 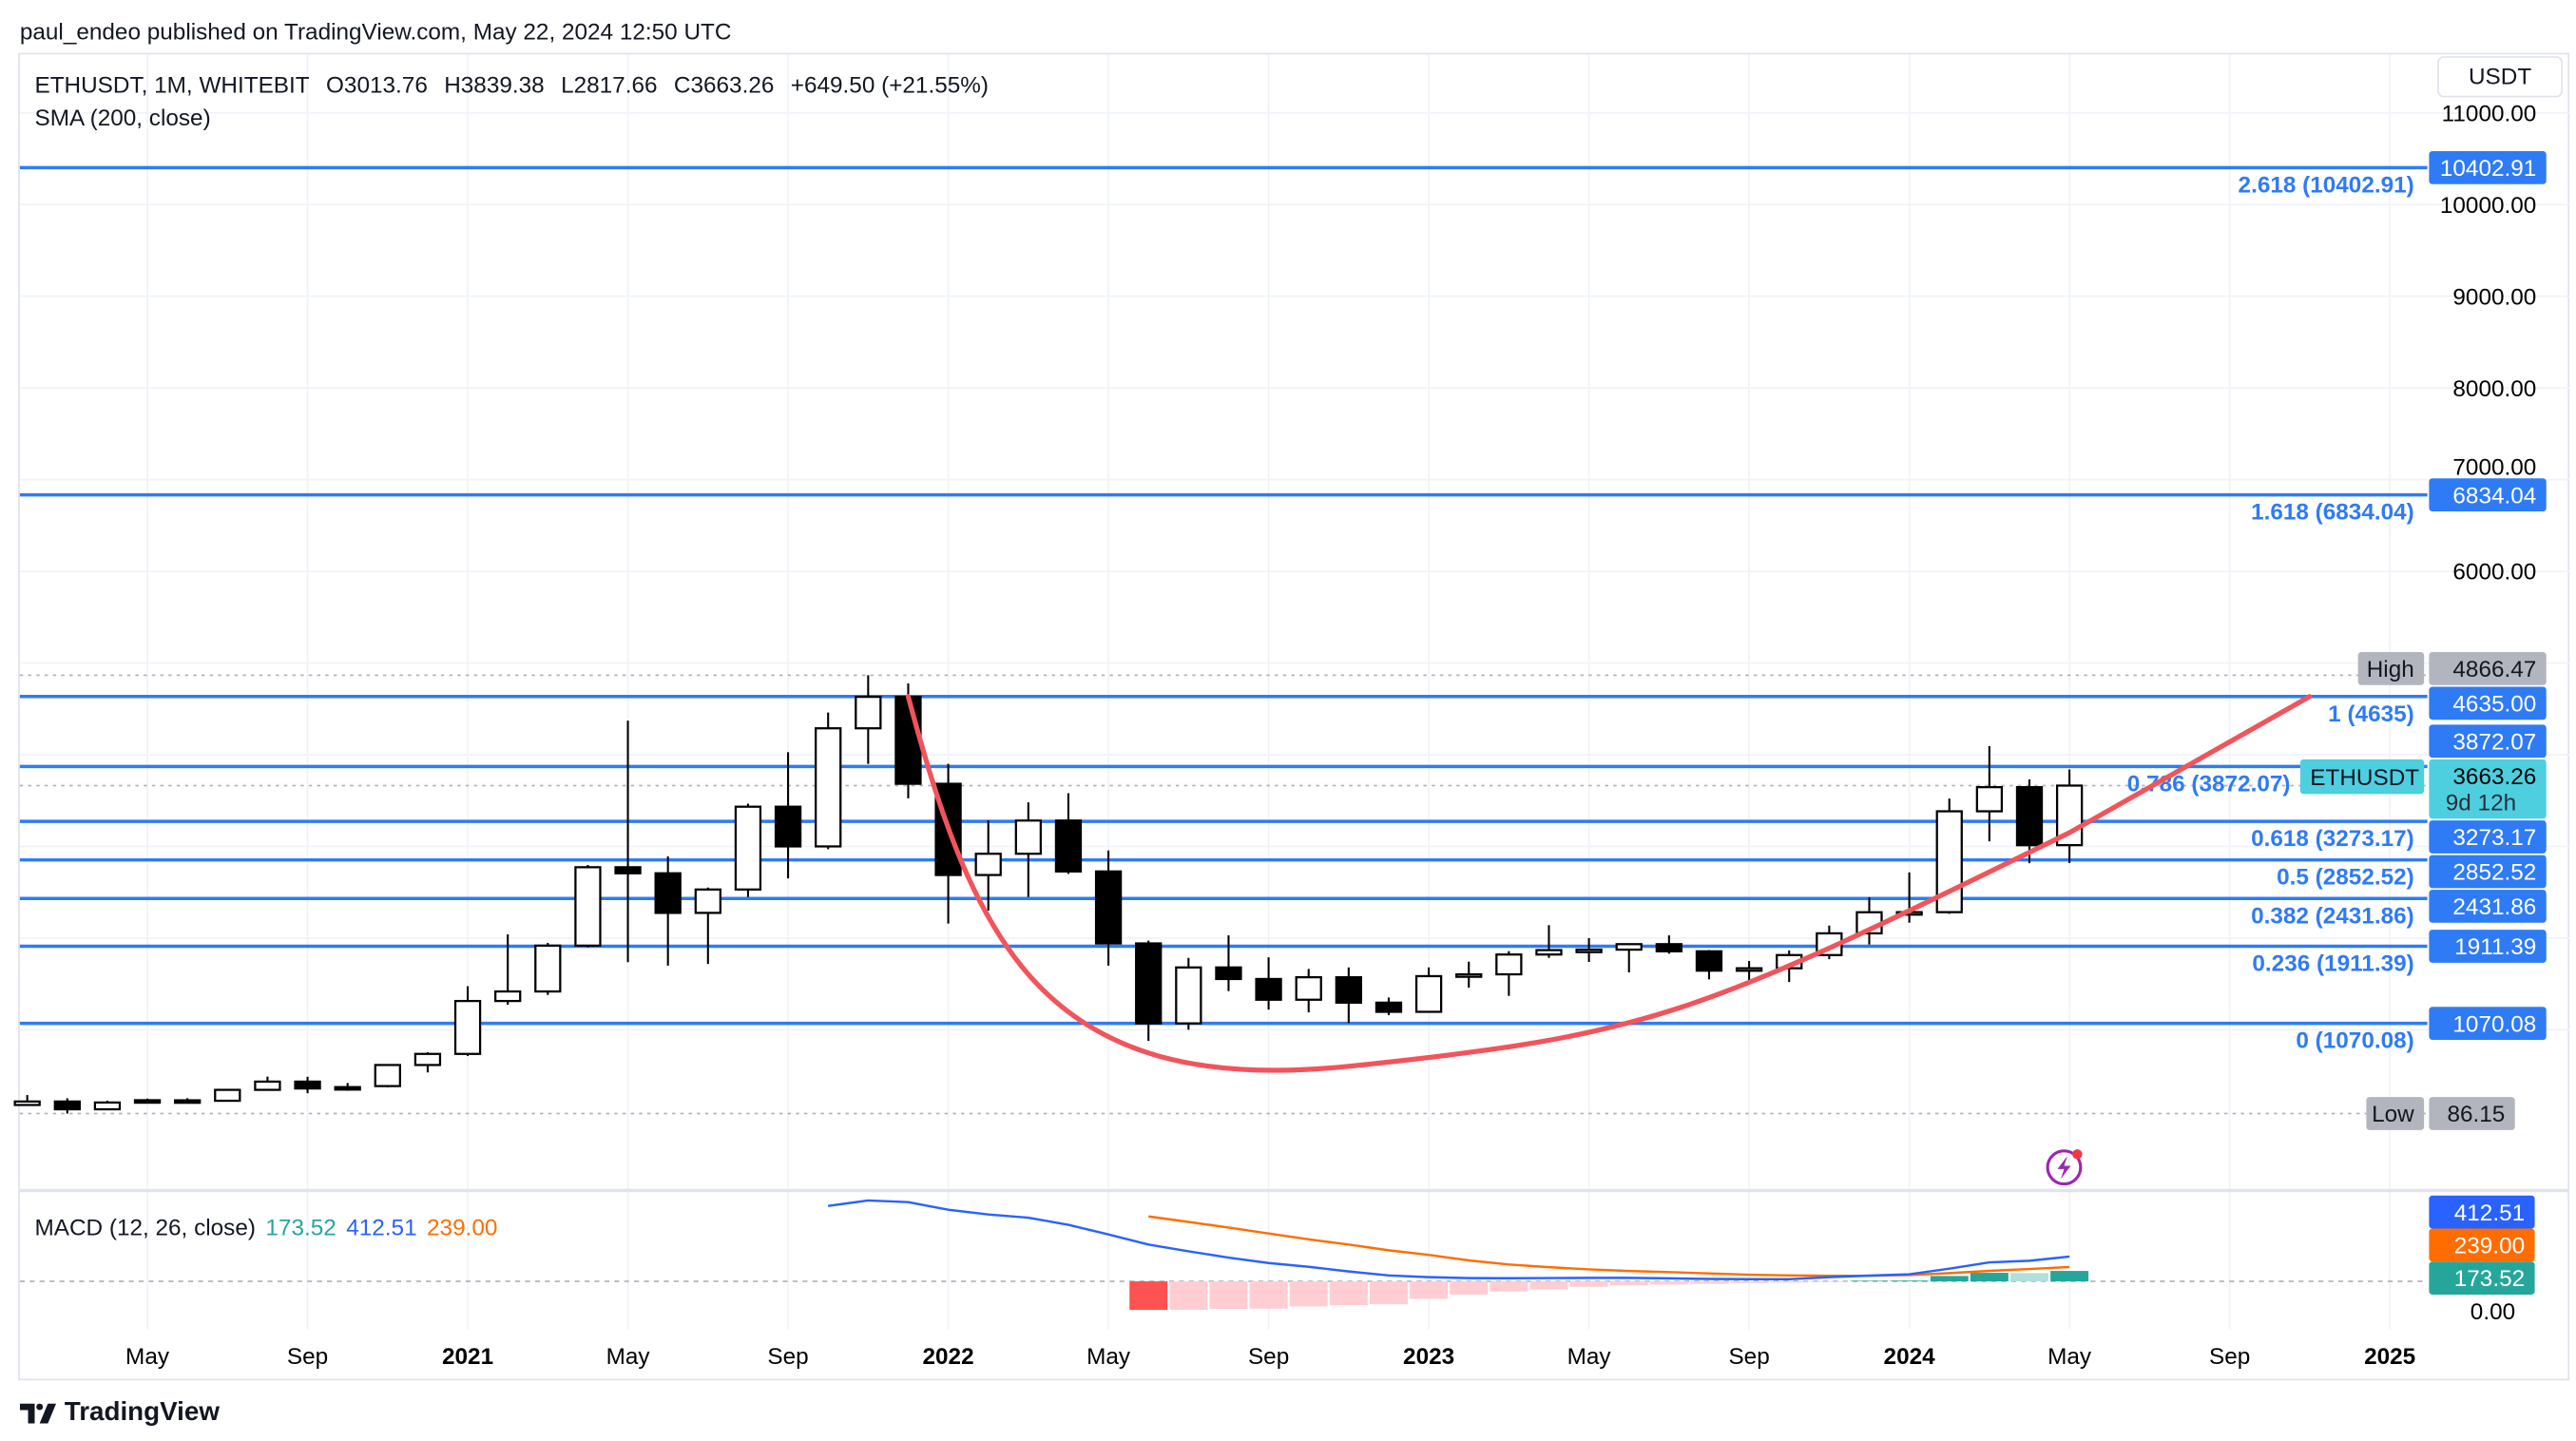 What do you see at coordinates (2489, 1213) in the screenshot?
I see `macd-axis-label-text: 412.51` at bounding box center [2489, 1213].